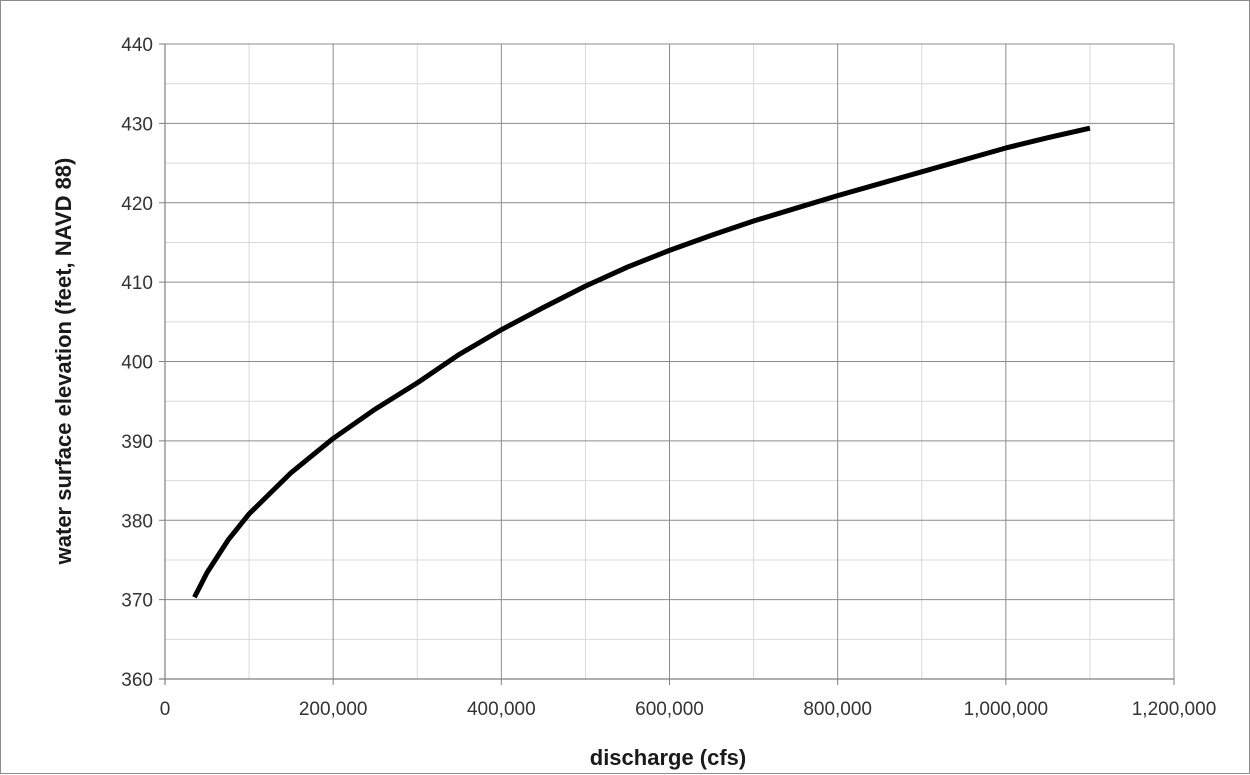  What do you see at coordinates (137, 124) in the screenshot?
I see `y-tick-label: 430` at bounding box center [137, 124].